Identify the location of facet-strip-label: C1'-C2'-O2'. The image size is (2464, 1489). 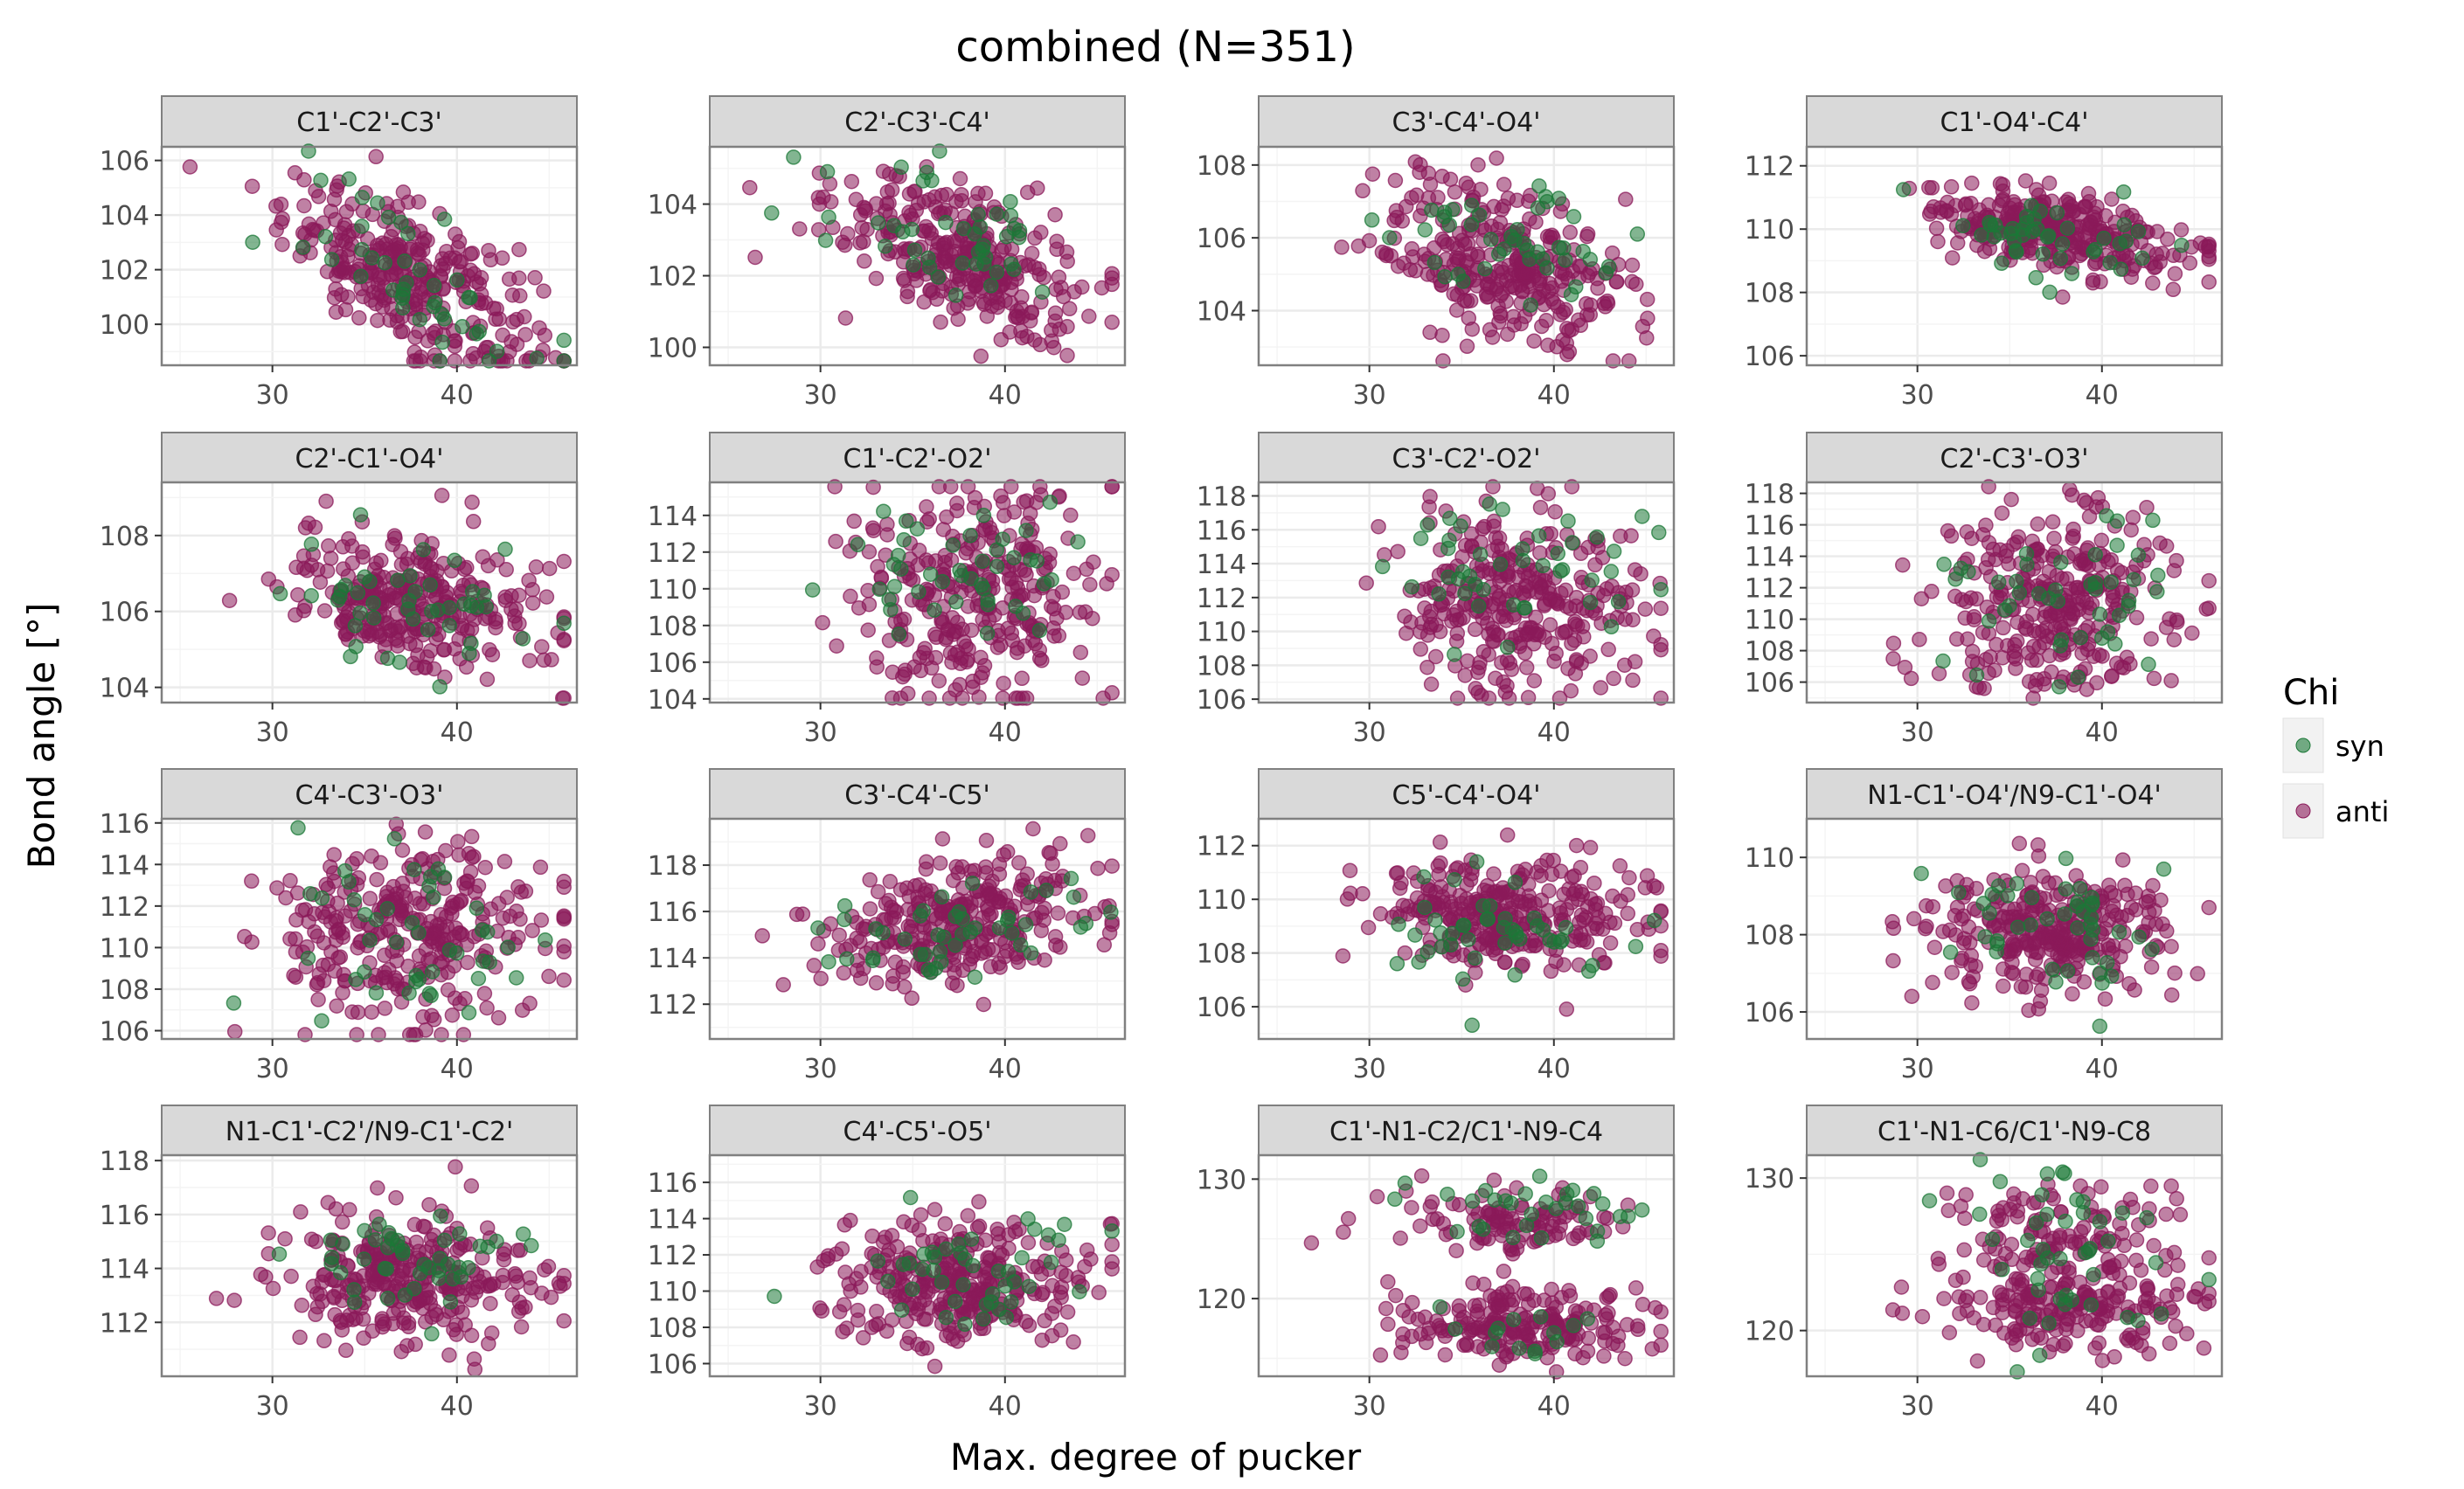
(917, 459).